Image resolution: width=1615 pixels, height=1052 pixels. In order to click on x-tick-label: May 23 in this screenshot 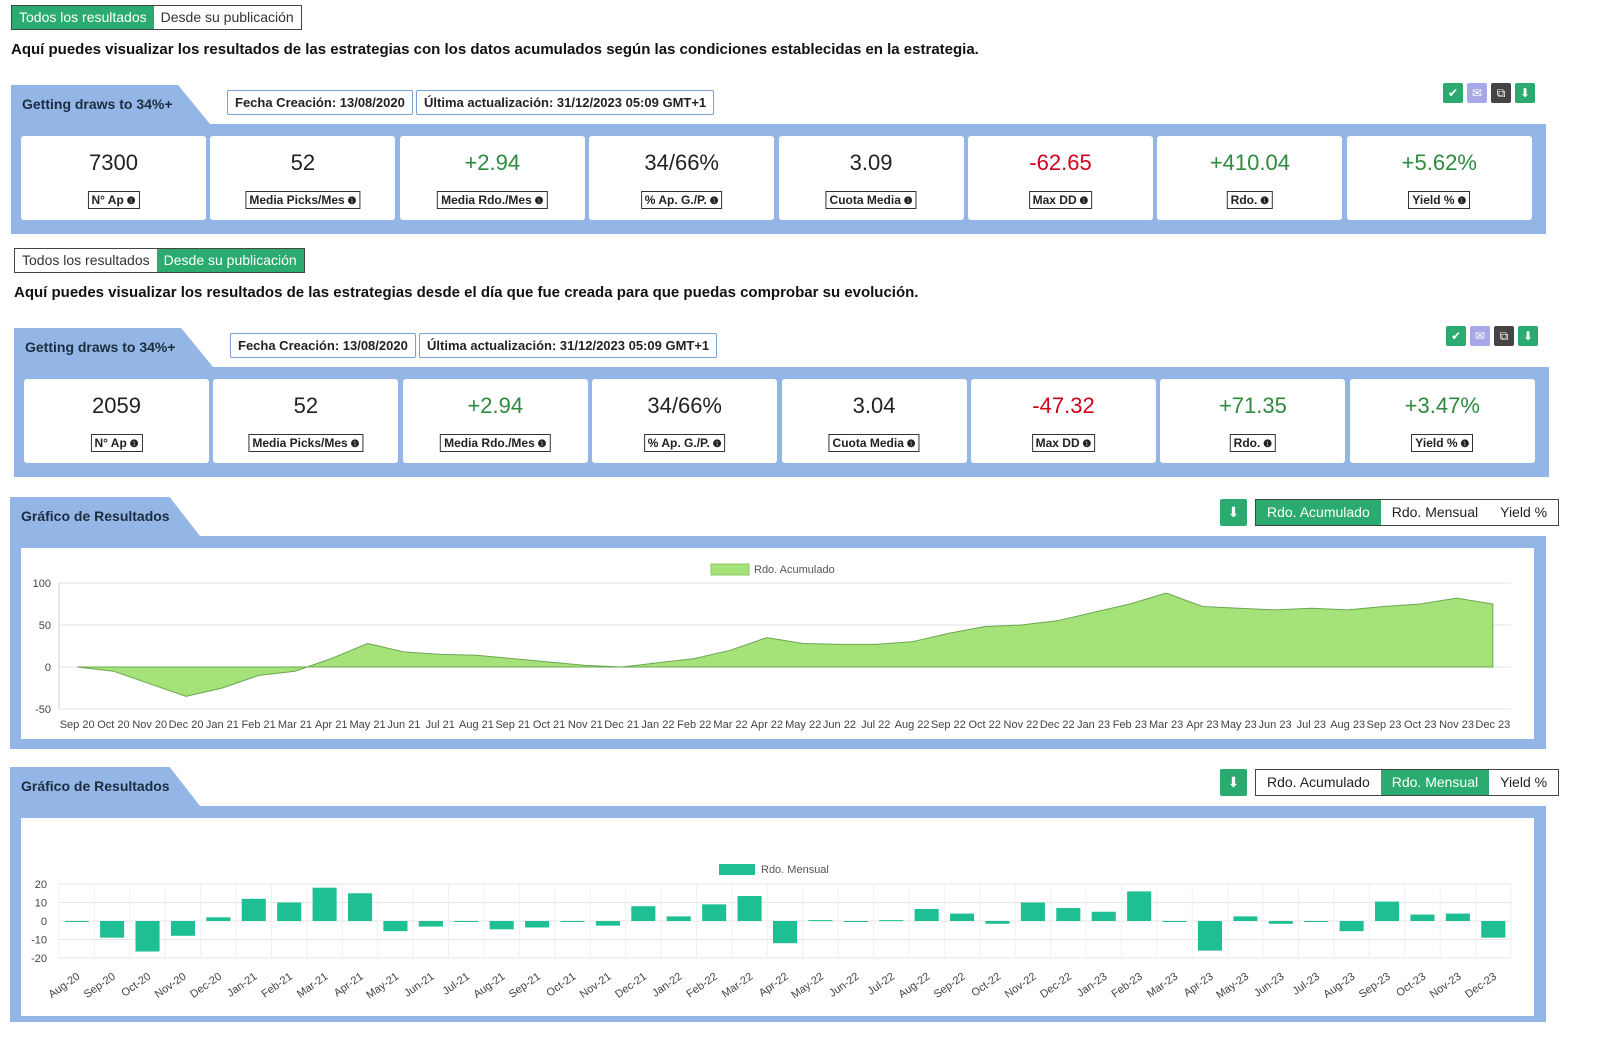, I will do `click(1239, 725)`.